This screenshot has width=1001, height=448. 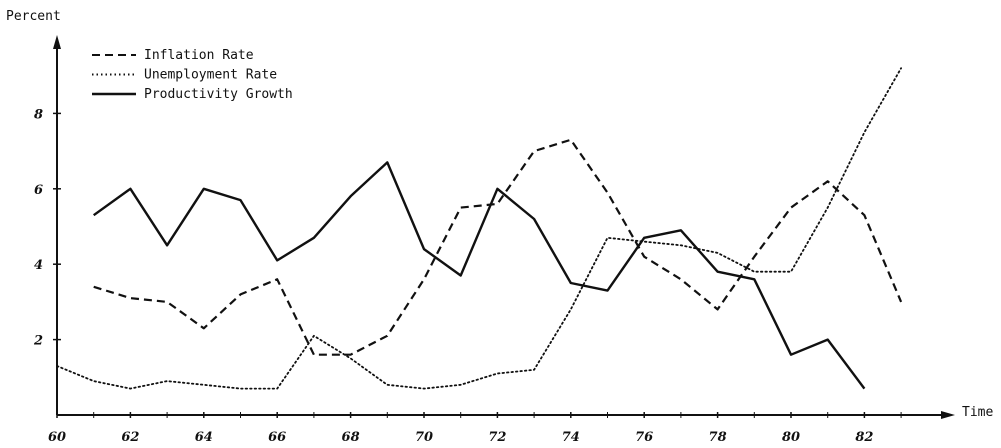 What do you see at coordinates (948, 415) in the screenshot?
I see `x-axis-arrow` at bounding box center [948, 415].